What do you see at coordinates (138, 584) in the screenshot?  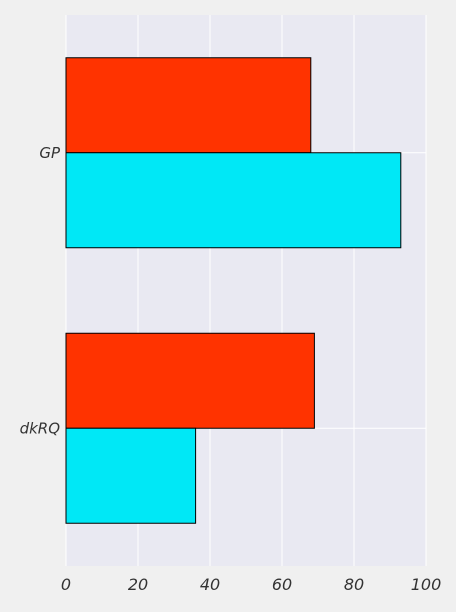 I see `x-tick-label: 20` at bounding box center [138, 584].